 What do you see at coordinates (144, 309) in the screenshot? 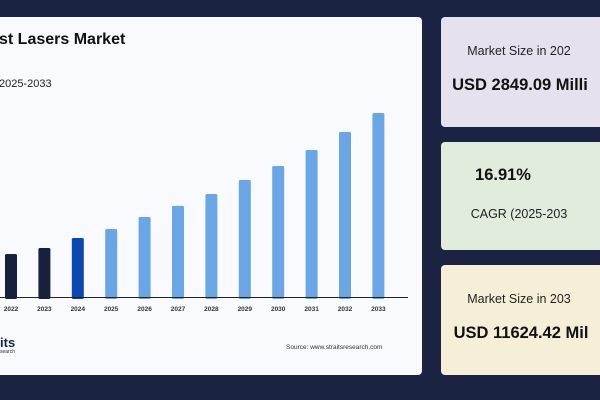
I see `x-tick-label: 2026` at bounding box center [144, 309].